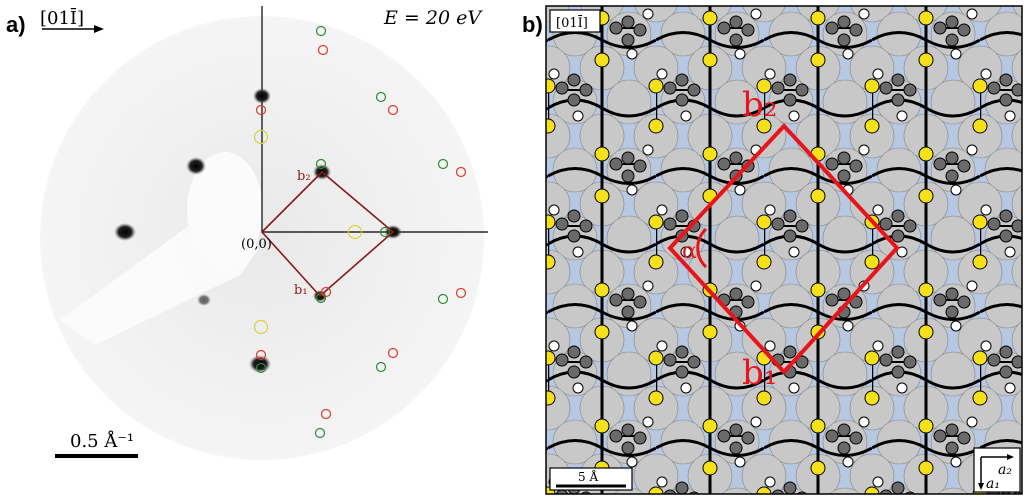 The width and height of the screenshot is (1024, 500). Describe the element at coordinates (99, 29) in the screenshot. I see `direction-arrow-head` at that location.